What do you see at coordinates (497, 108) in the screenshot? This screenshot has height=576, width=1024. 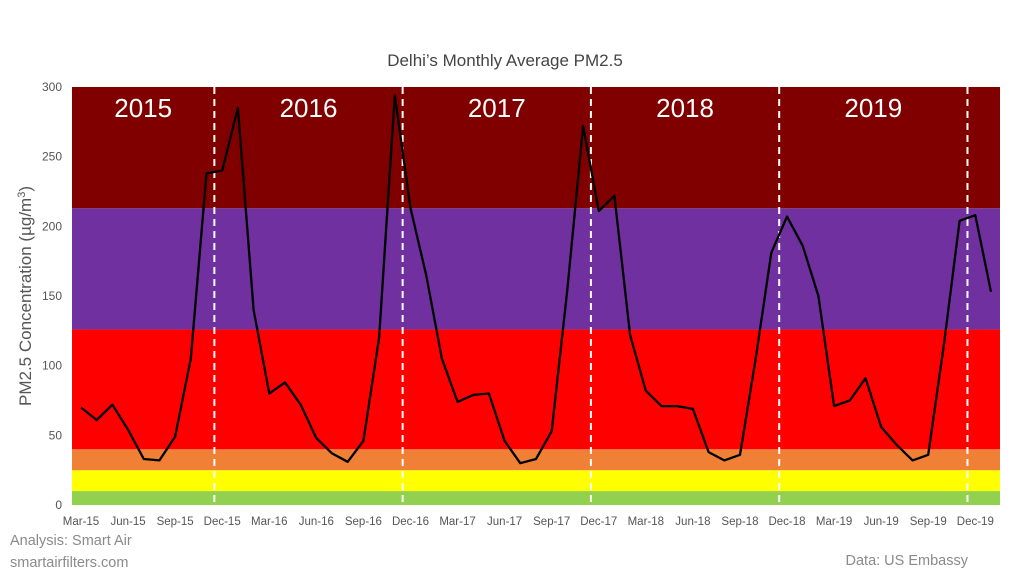 I see `year-label-2017: 2017` at bounding box center [497, 108].